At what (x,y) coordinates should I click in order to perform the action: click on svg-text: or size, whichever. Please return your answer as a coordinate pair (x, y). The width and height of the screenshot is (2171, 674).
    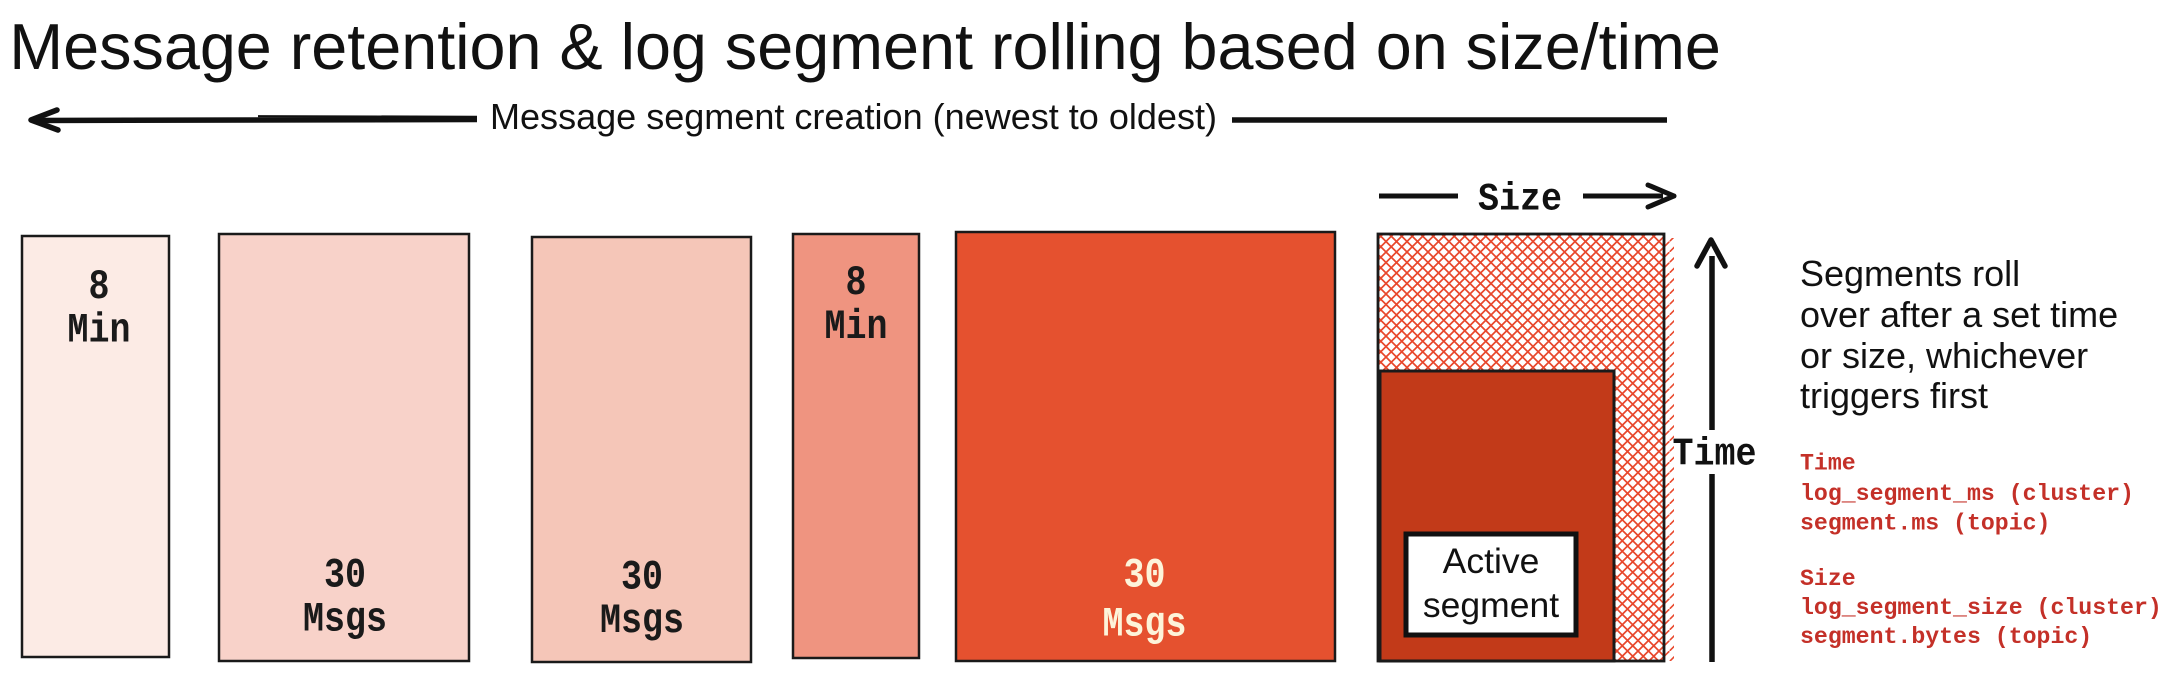
    Looking at the image, I should click on (1944, 355).